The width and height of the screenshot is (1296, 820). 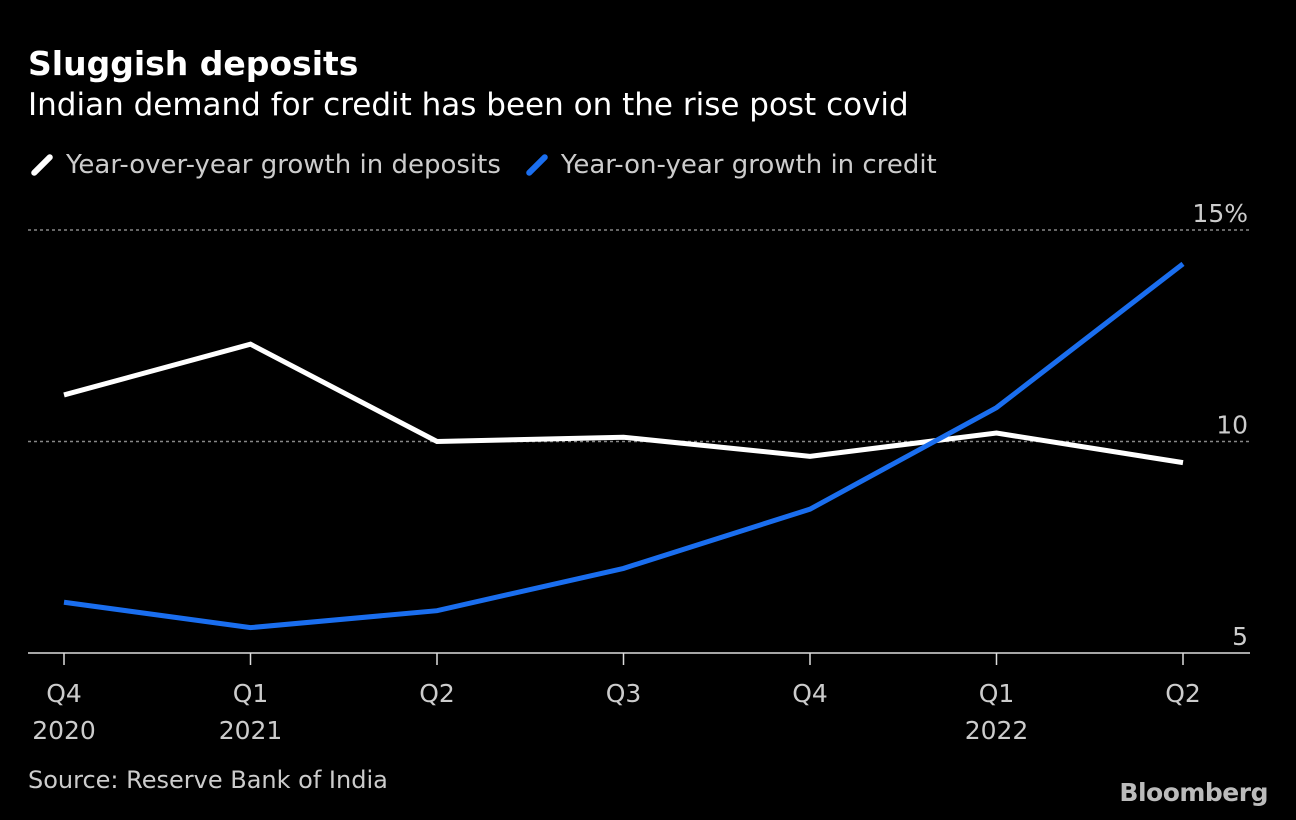 I want to click on x-tick-year-label: 2020, so click(x=64, y=730).